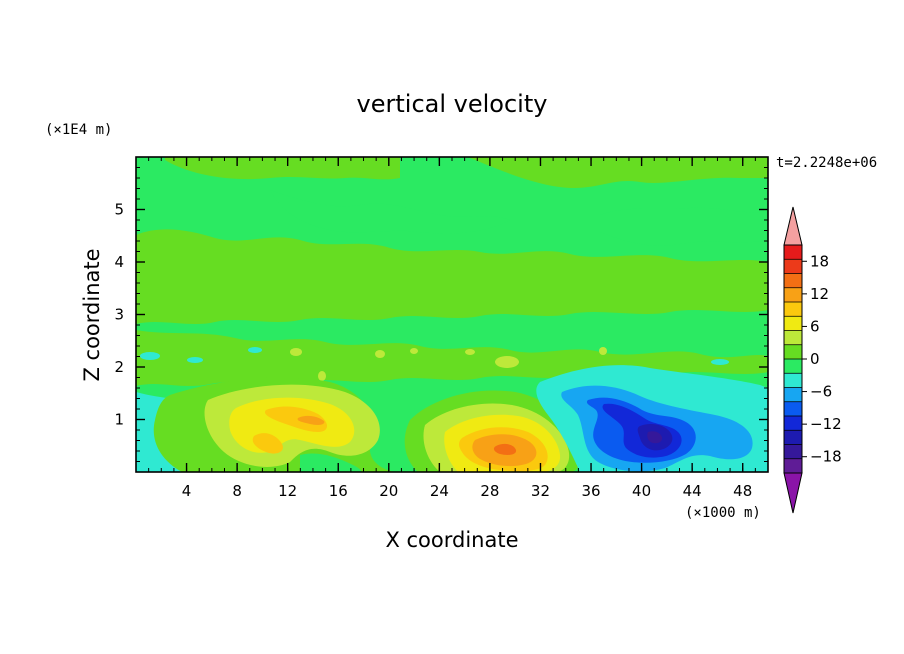 Image resolution: width=904 pixels, height=654 pixels. I want to click on x-axis-tick-labels: 4 8 12 16 20 24 28 32 36 40 44 48, so click(467, 491).